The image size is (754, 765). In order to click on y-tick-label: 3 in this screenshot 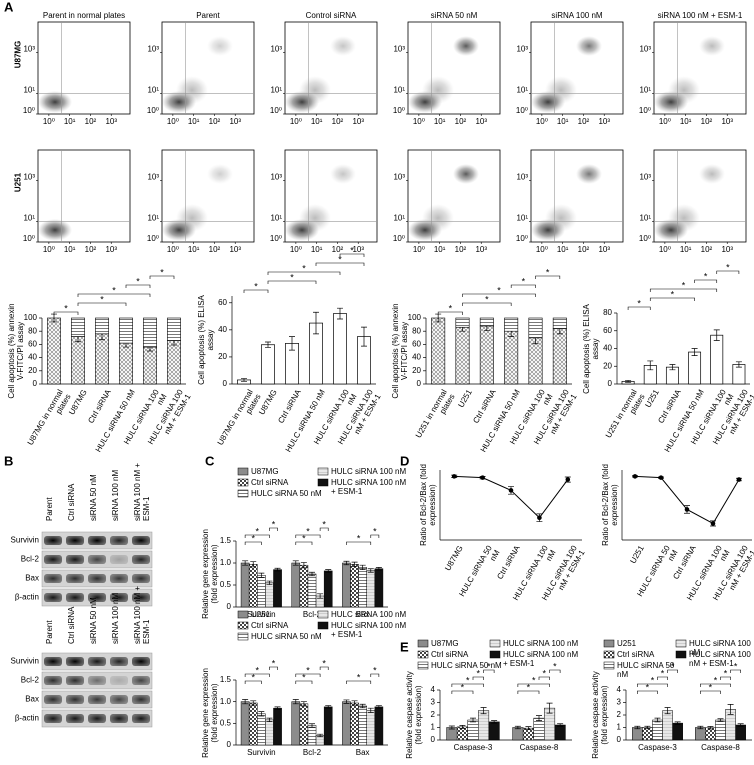, I will do `click(619, 702)`.